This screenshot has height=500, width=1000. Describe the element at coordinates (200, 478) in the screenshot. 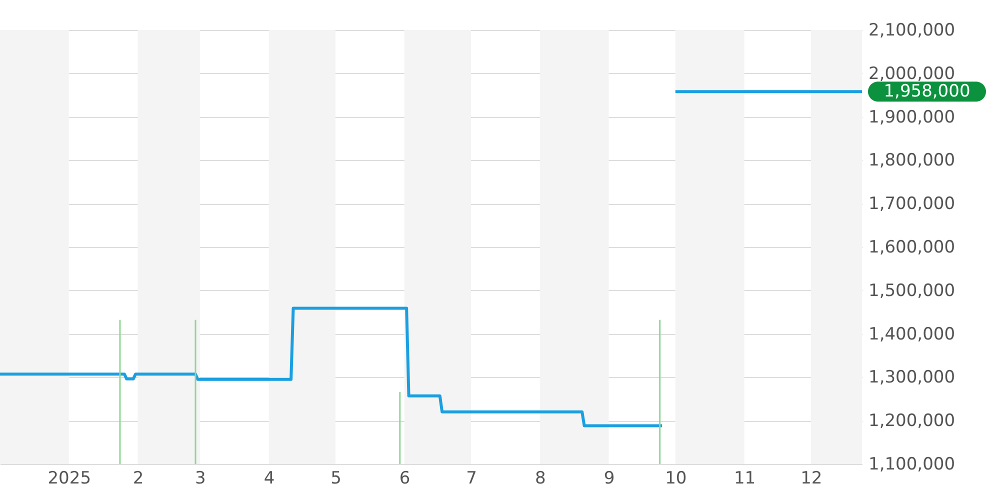

I see `x-tick-label: 3` at that location.